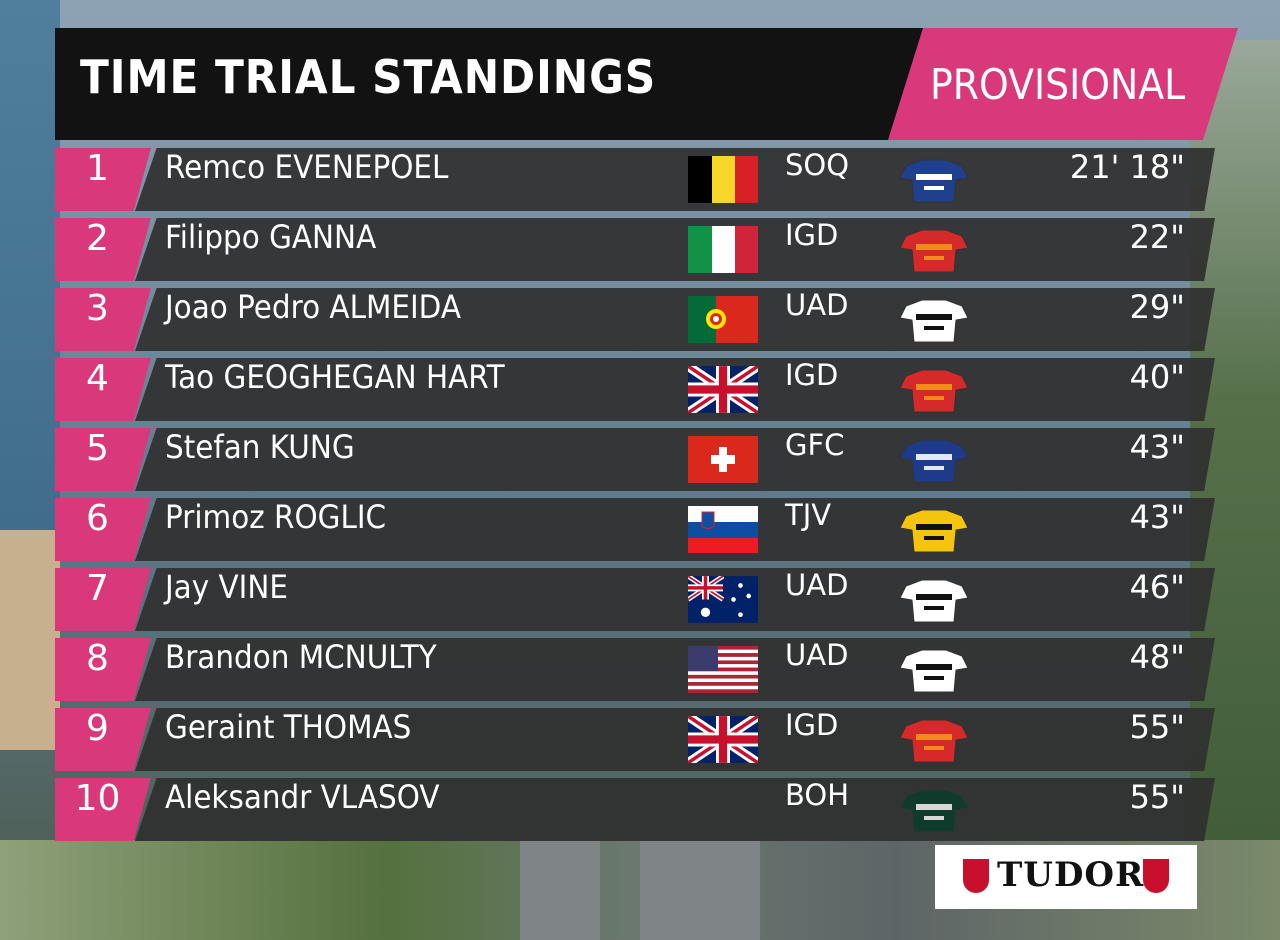 Image resolution: width=1280 pixels, height=940 pixels. Describe the element at coordinates (723, 179) in the screenshot. I see `belgium-flag` at that location.